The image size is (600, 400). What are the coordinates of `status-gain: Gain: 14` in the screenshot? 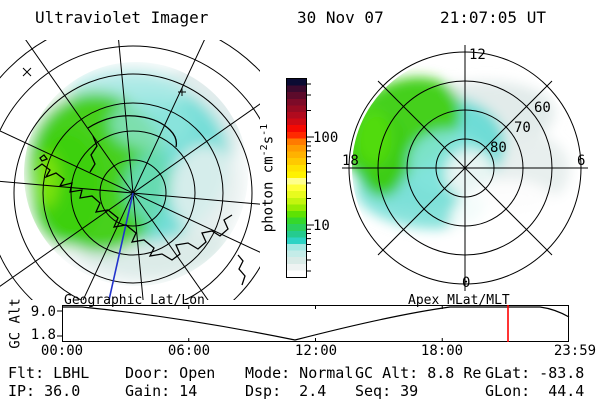 It's located at (161, 391).